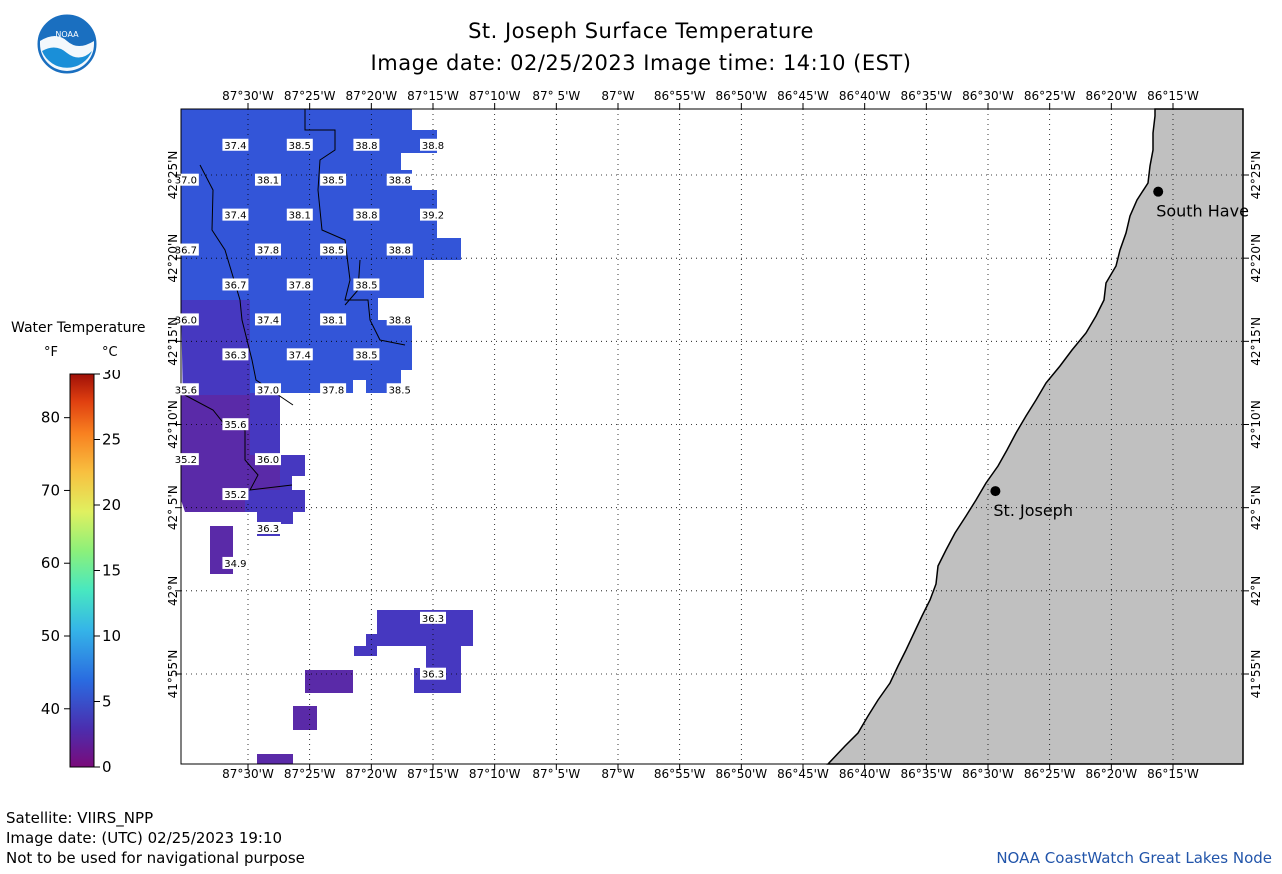 This screenshot has width=1282, height=874. Describe the element at coordinates (803, 774) in the screenshot. I see `lon-label-bottom: 86°45'W` at that location.